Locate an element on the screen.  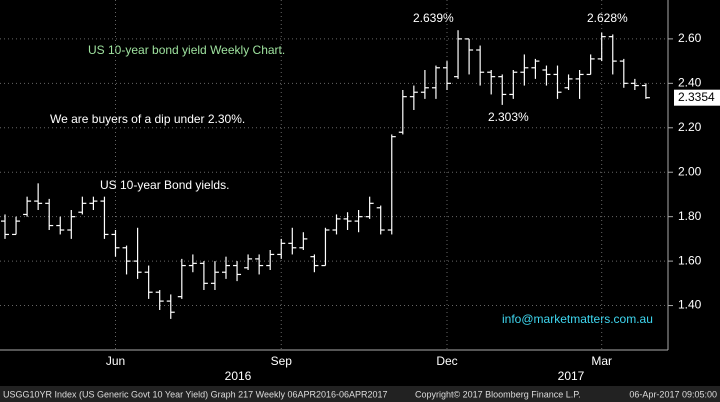
annotation: 2.303% is located at coordinates (508, 117).